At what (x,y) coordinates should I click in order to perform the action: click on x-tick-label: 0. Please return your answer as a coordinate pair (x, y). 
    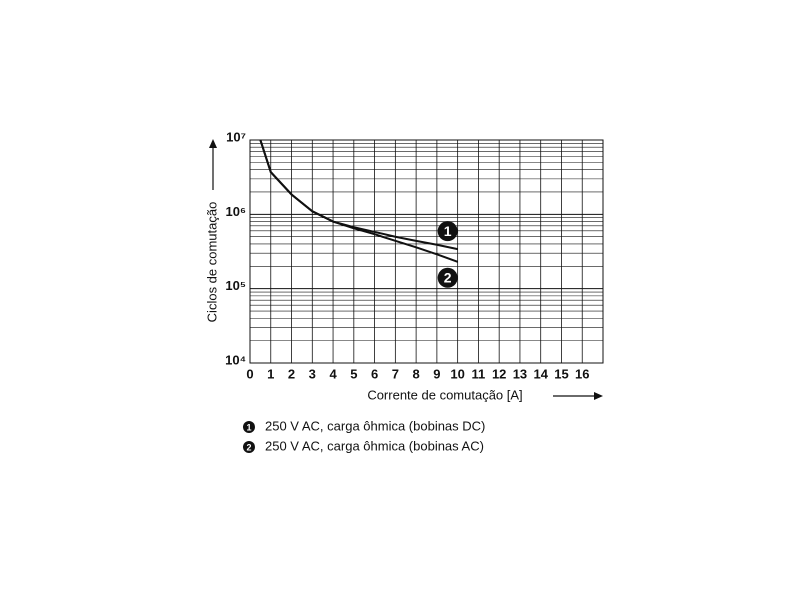
    Looking at the image, I should click on (249, 373).